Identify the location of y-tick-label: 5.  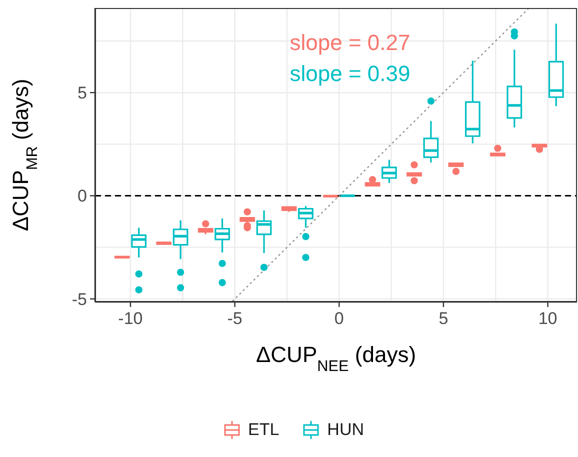
(82, 93).